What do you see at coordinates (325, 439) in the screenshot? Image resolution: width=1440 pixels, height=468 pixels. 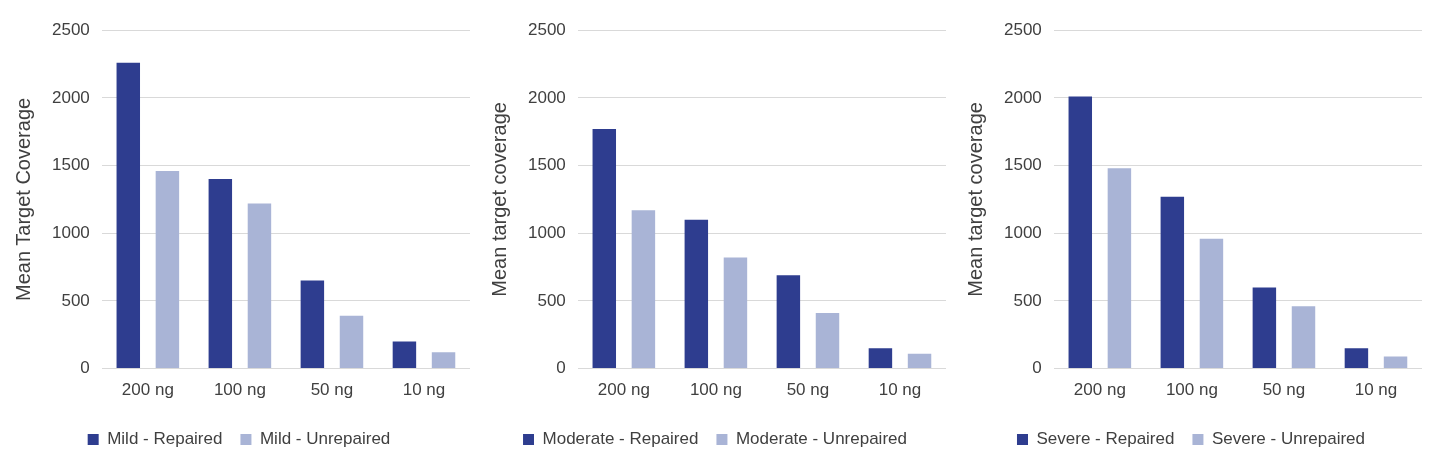 I see `legend-label: Mild - Unrepaired` at bounding box center [325, 439].